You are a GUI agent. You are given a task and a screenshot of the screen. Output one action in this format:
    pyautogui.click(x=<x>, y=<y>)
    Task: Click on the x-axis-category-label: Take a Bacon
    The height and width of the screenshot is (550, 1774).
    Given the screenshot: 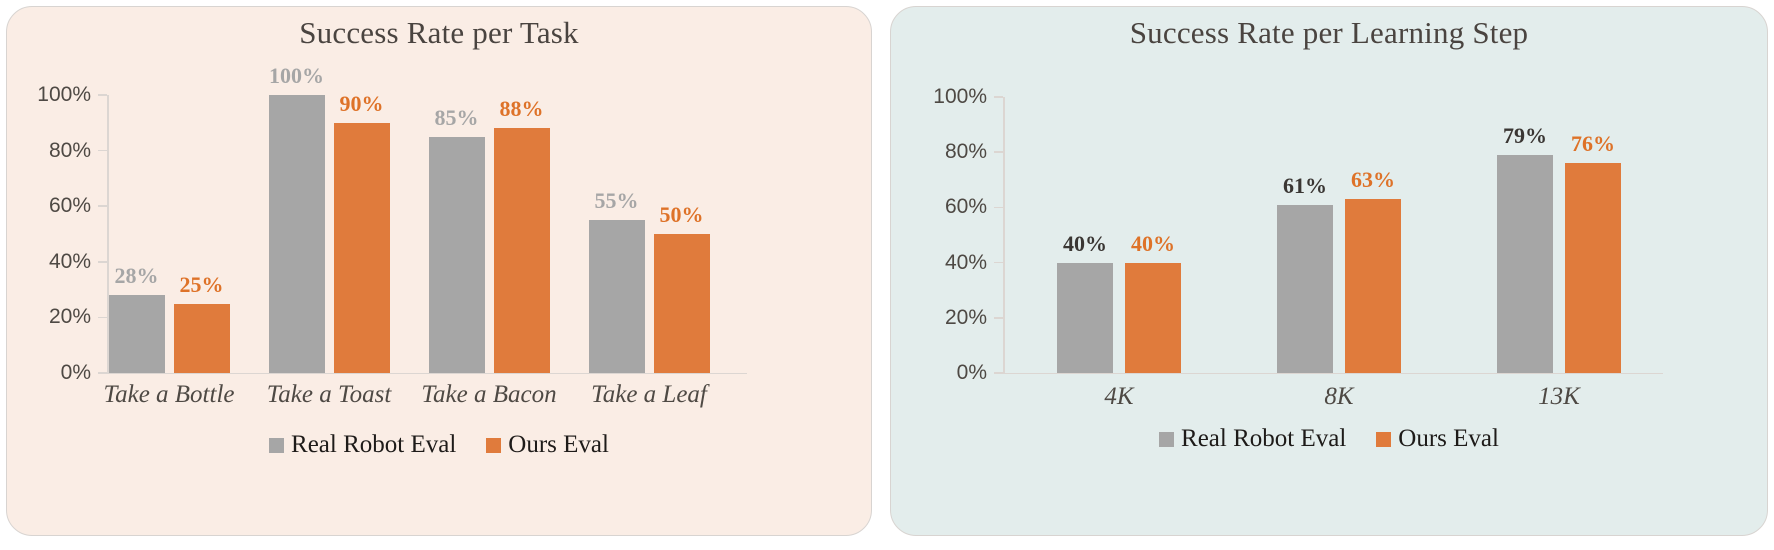 What is the action you would take?
    pyautogui.click(x=489, y=394)
    